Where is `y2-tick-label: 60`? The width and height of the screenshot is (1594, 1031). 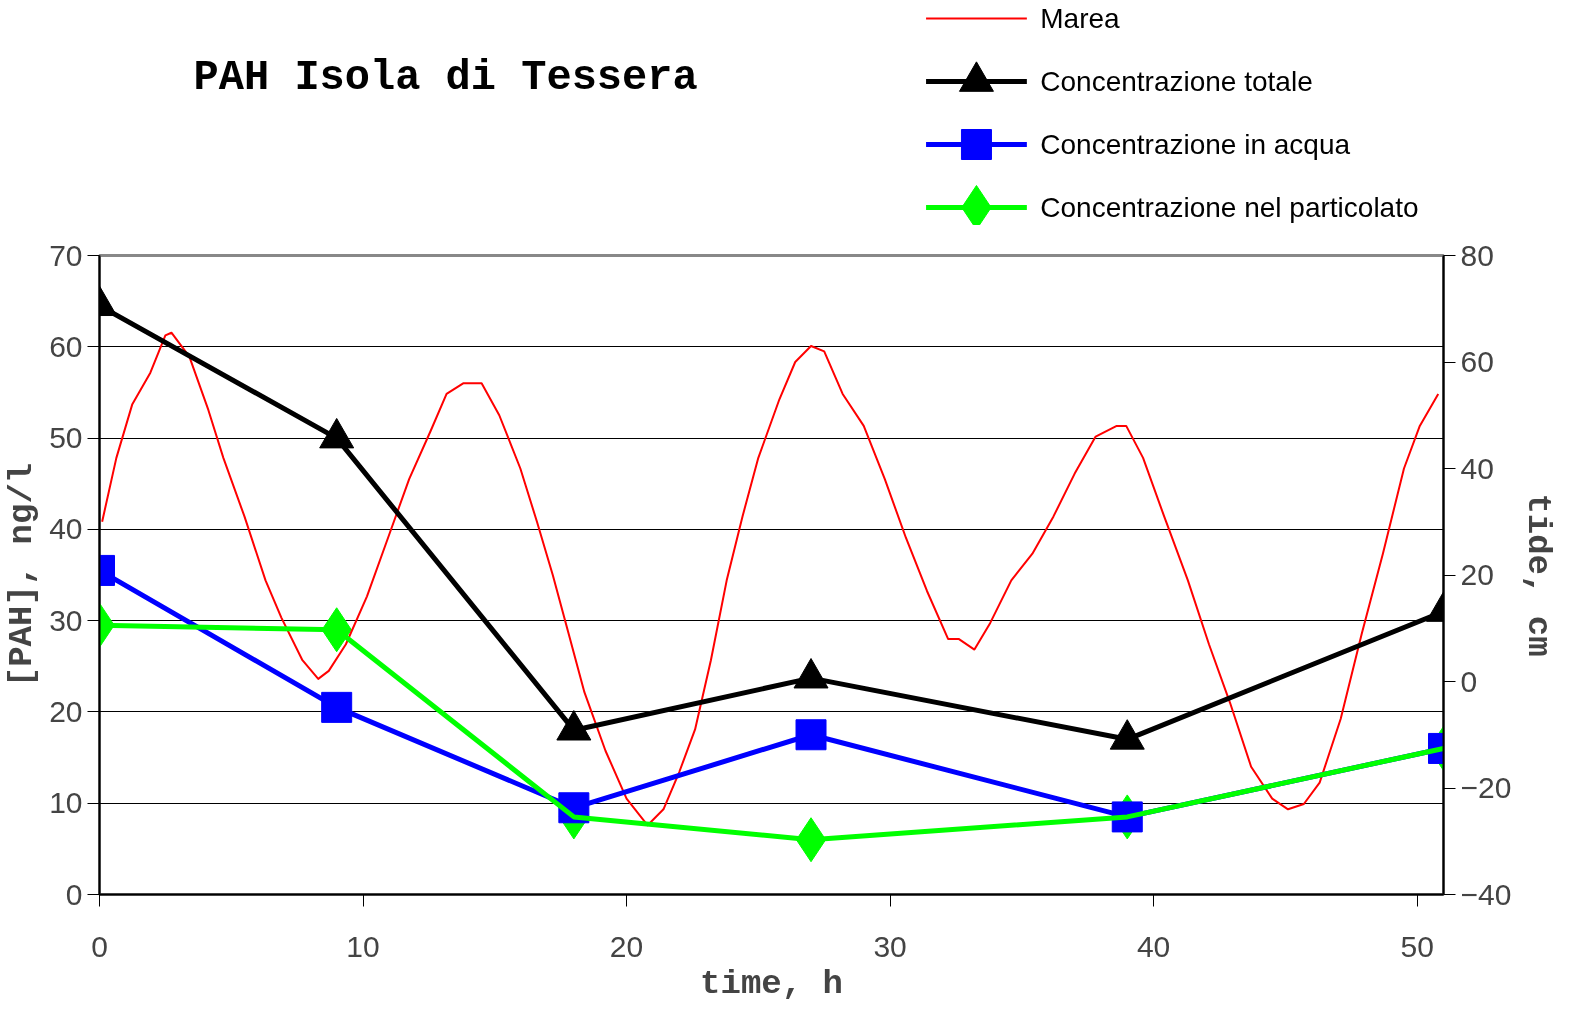
y2-tick-label: 60 is located at coordinates (1477, 361).